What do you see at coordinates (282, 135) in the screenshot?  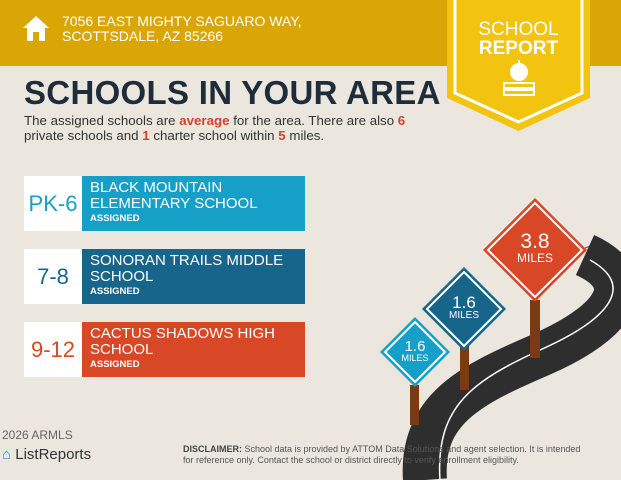 I see `radius-miles: 5` at bounding box center [282, 135].